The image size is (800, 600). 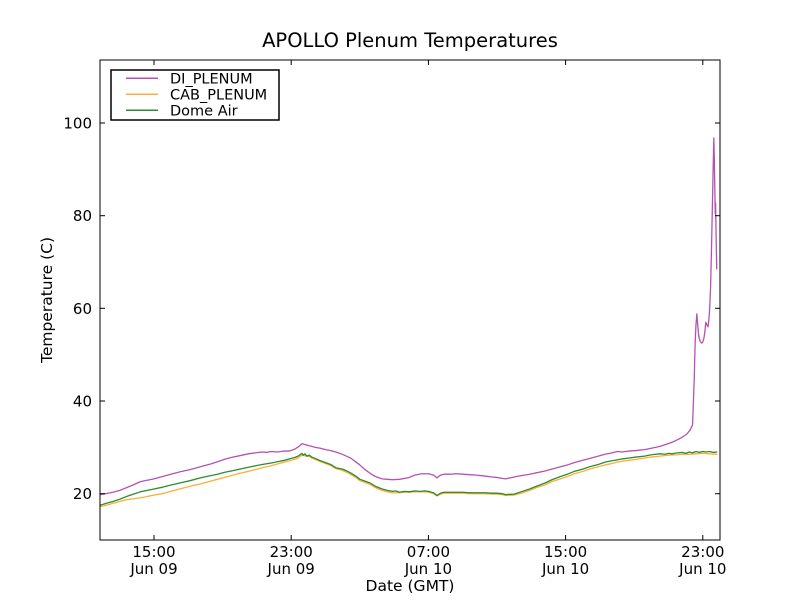 I want to click on legend-item-dome-air: Dome Air, so click(x=182, y=111).